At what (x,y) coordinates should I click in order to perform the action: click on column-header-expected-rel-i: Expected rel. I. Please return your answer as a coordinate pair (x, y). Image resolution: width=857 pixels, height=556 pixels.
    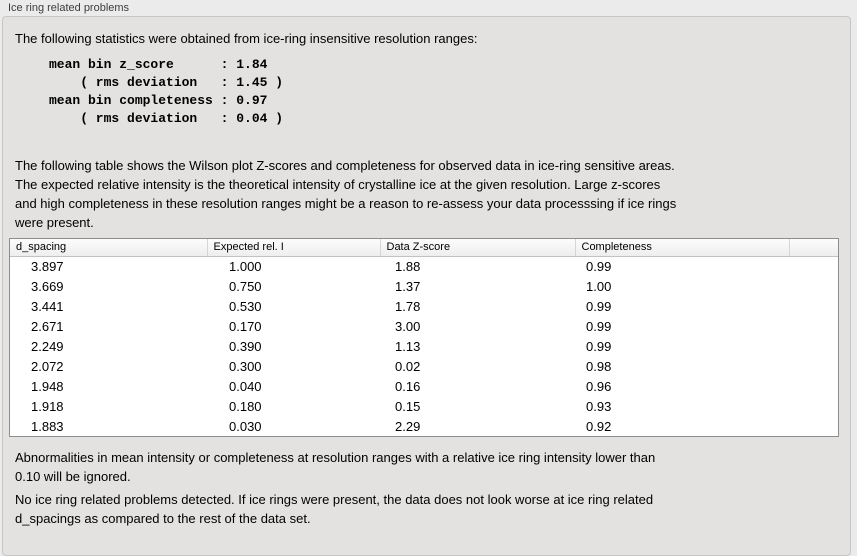
    Looking at the image, I should click on (293, 248).